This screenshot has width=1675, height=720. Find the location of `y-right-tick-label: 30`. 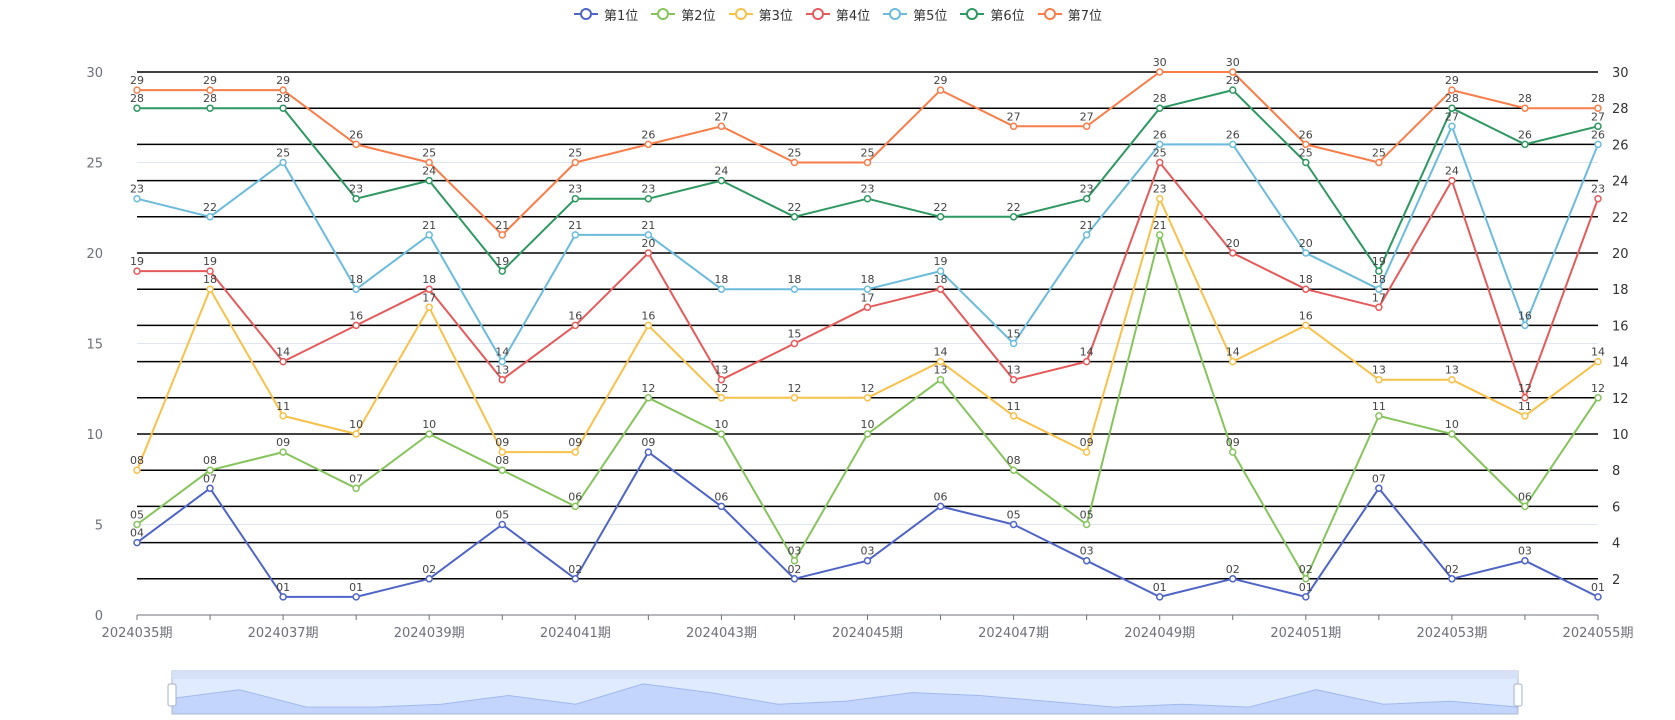

y-right-tick-label: 30 is located at coordinates (1620, 73).